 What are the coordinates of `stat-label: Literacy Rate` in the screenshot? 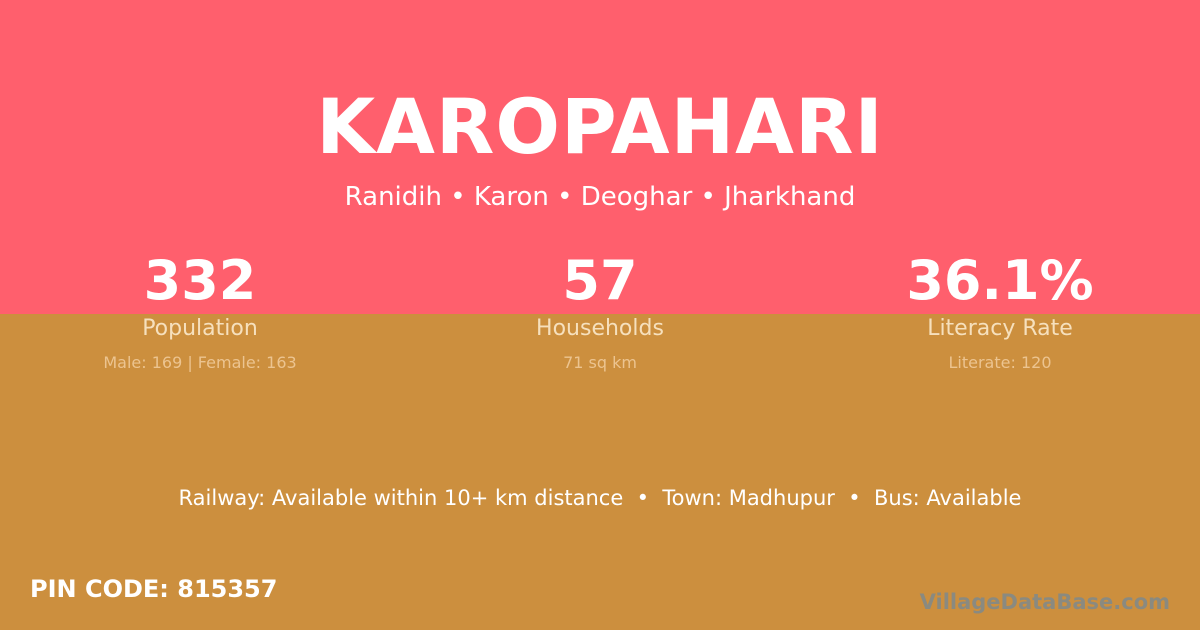 It's located at (1000, 328).